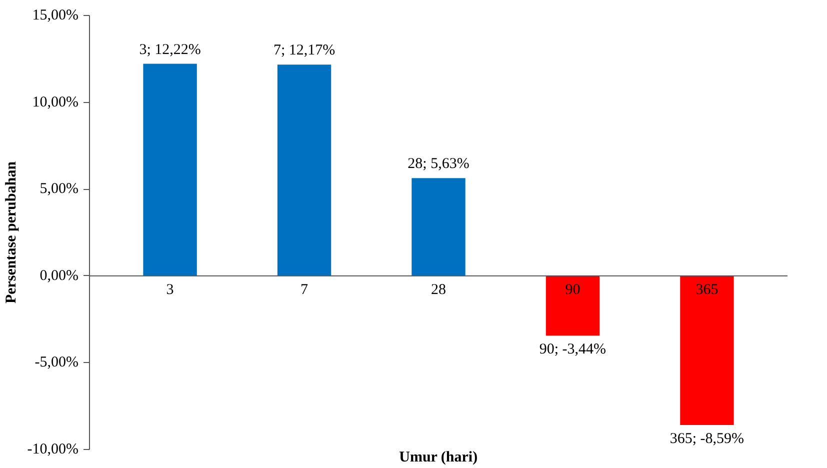 The image size is (827, 468). Describe the element at coordinates (59, 276) in the screenshot. I see `y-tick-label: 0,00%` at that location.